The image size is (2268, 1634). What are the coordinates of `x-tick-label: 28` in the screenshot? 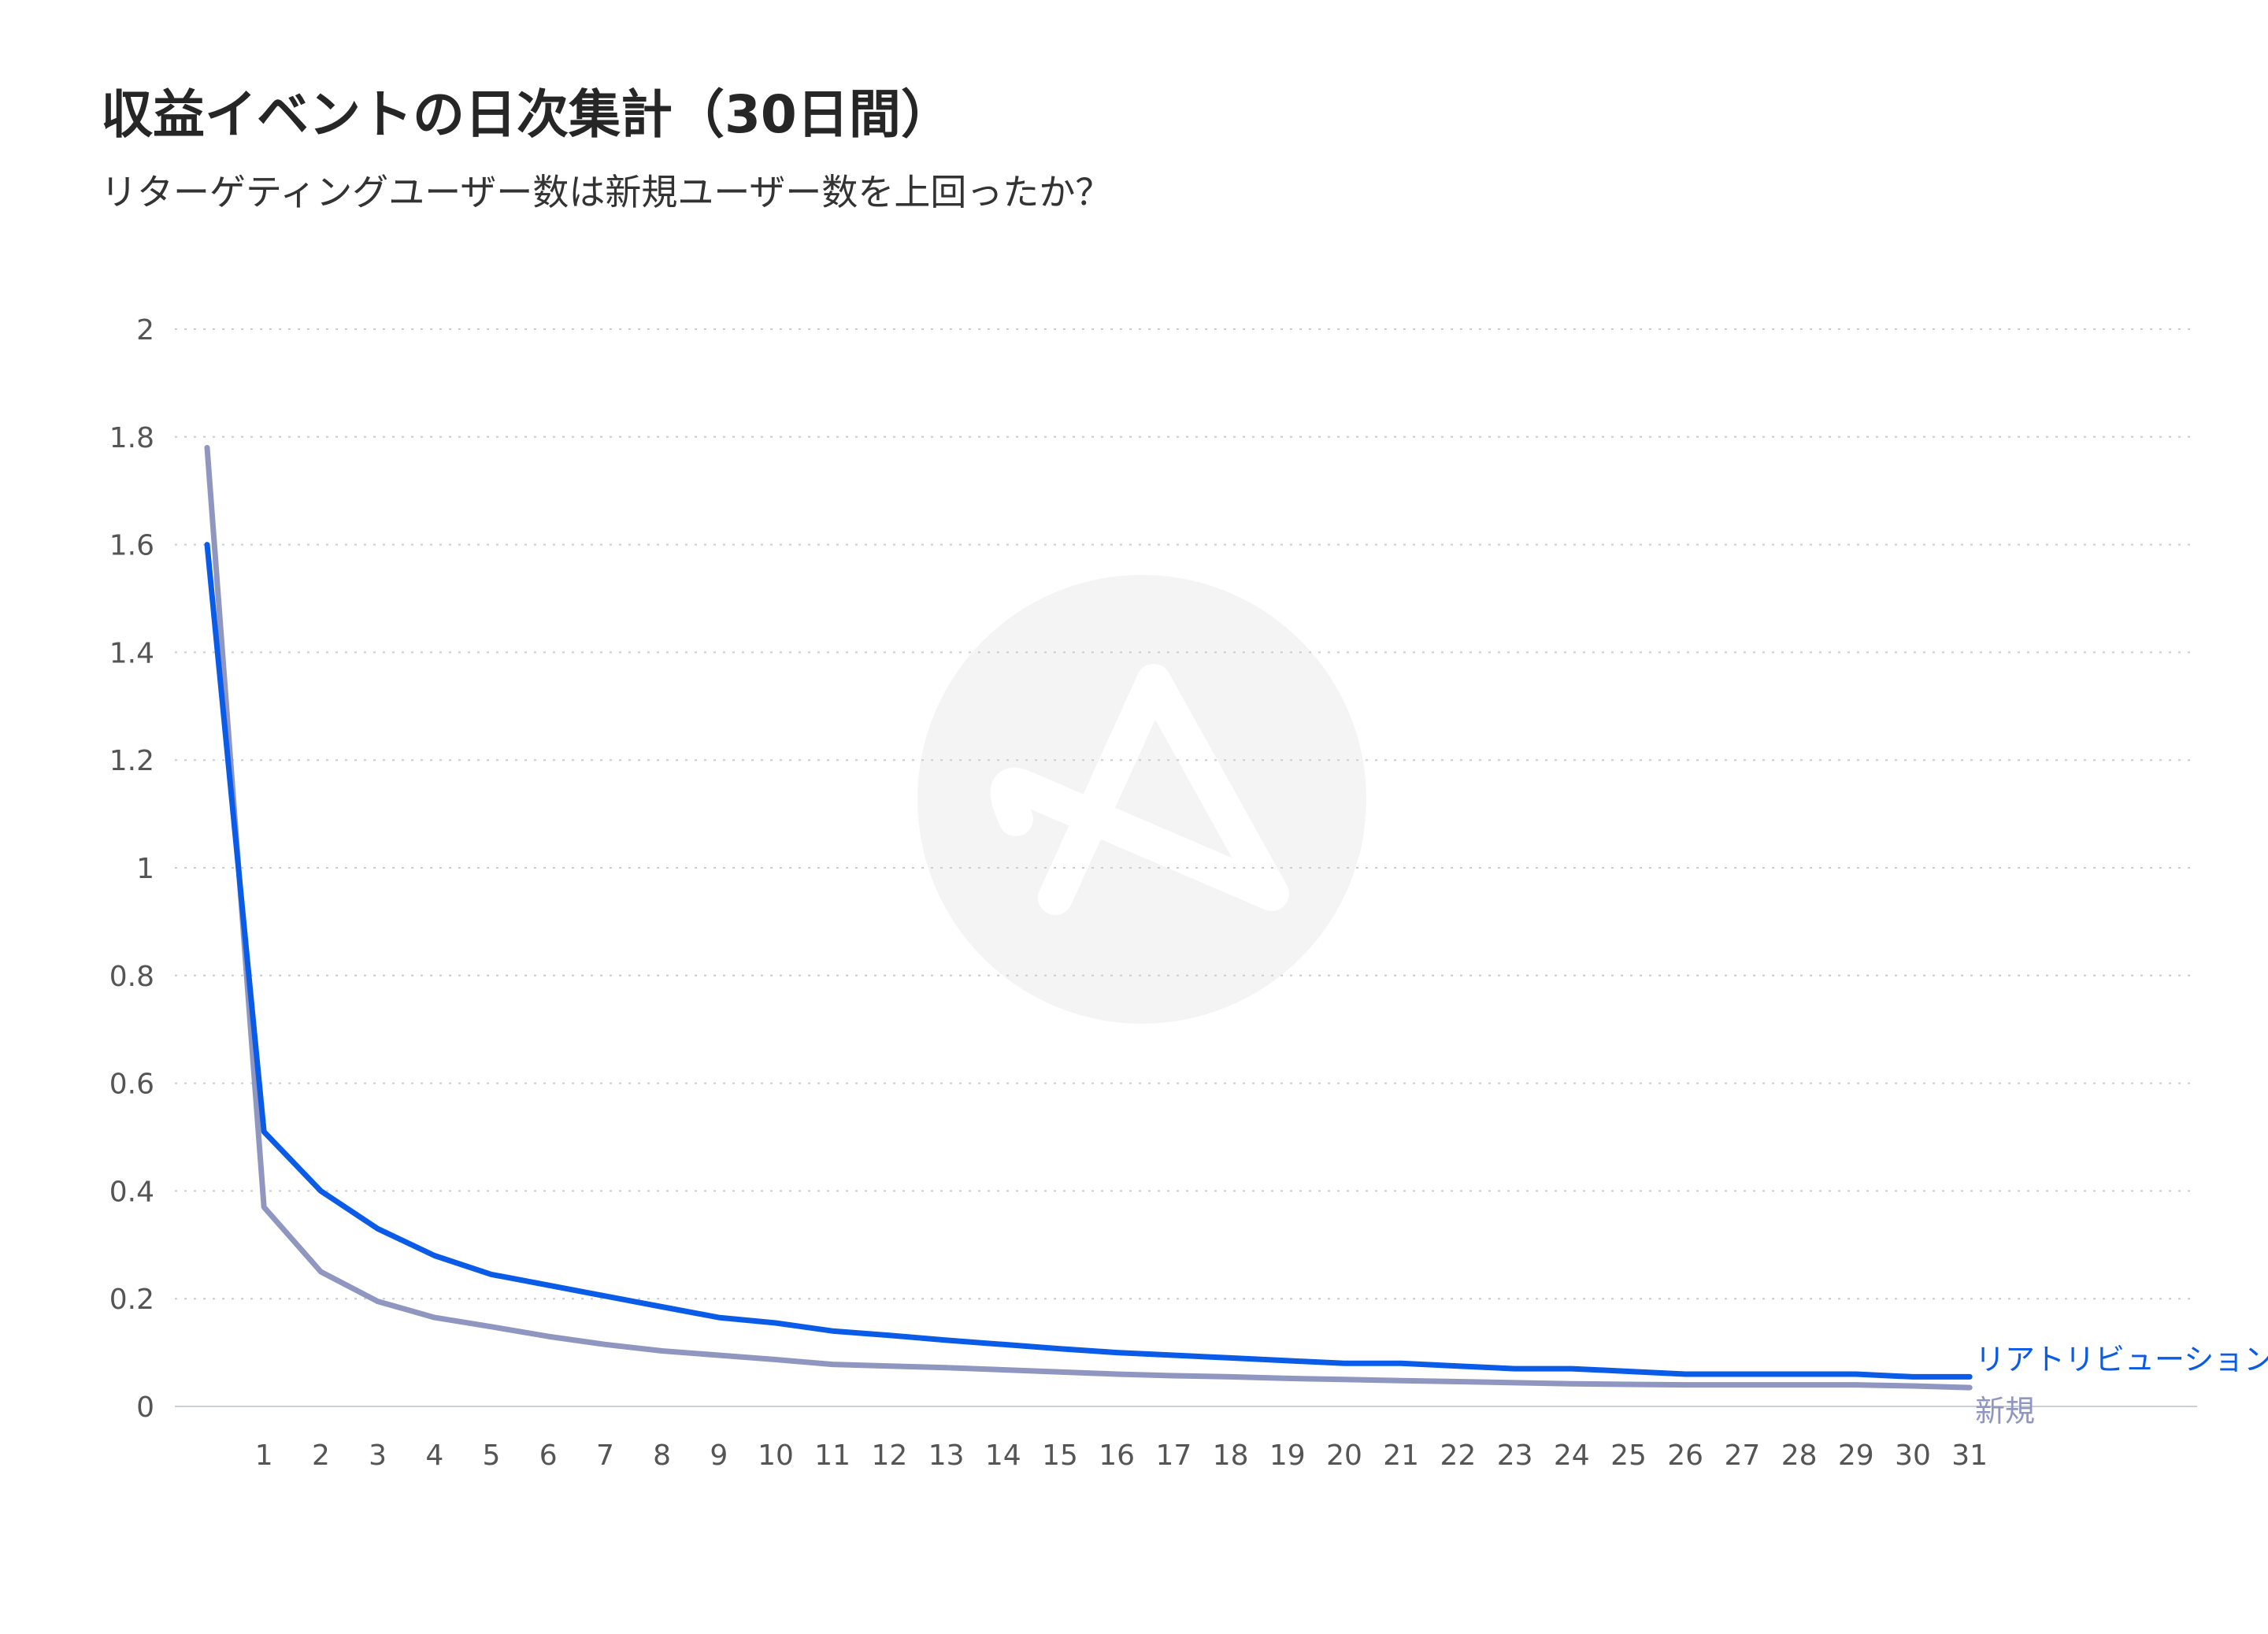 It's located at (1799, 1455).